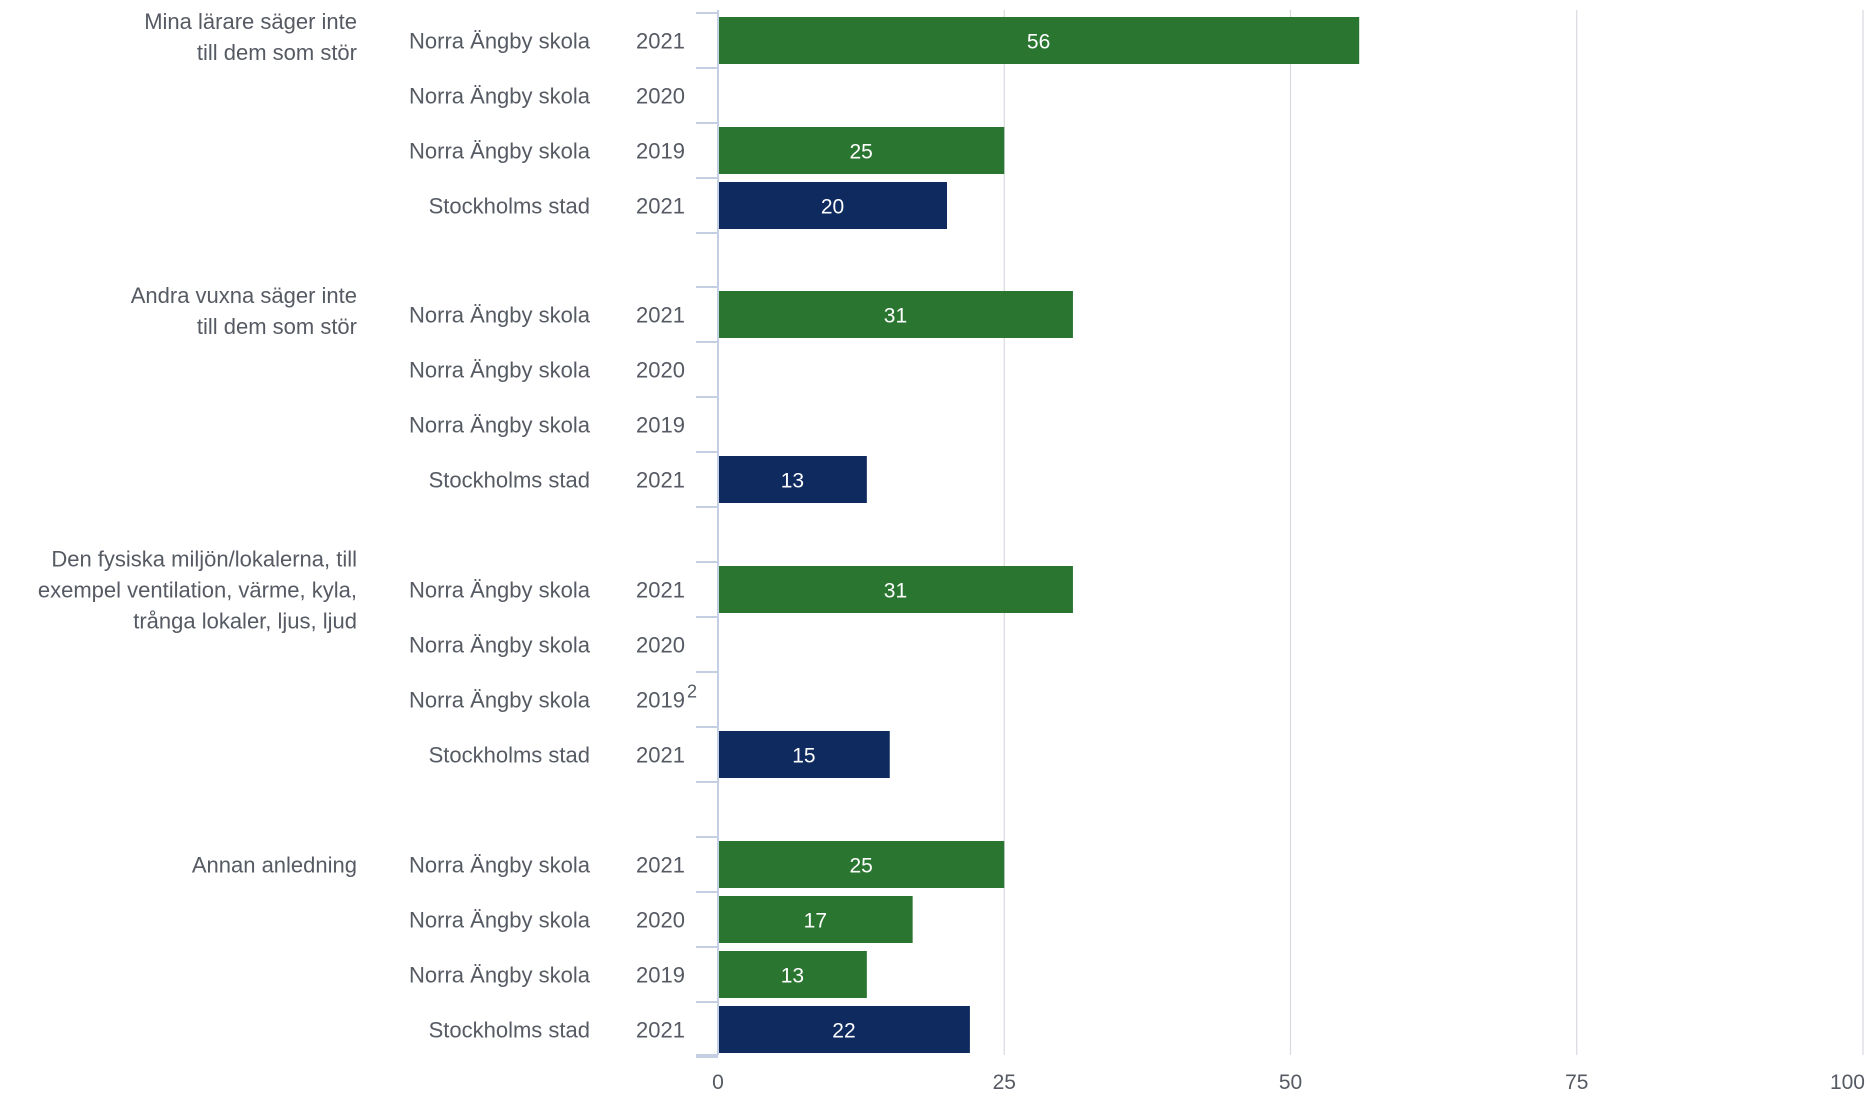  I want to click on data-label: 15, so click(803, 756).